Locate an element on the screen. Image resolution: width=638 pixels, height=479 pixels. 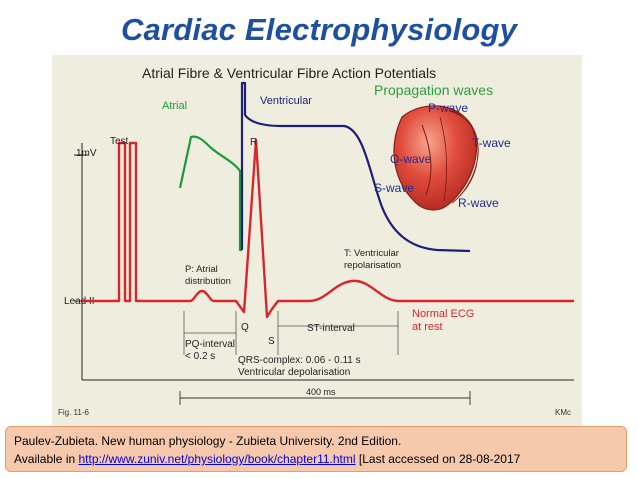
st-interval-label: ST-interval is located at coordinates (331, 328).